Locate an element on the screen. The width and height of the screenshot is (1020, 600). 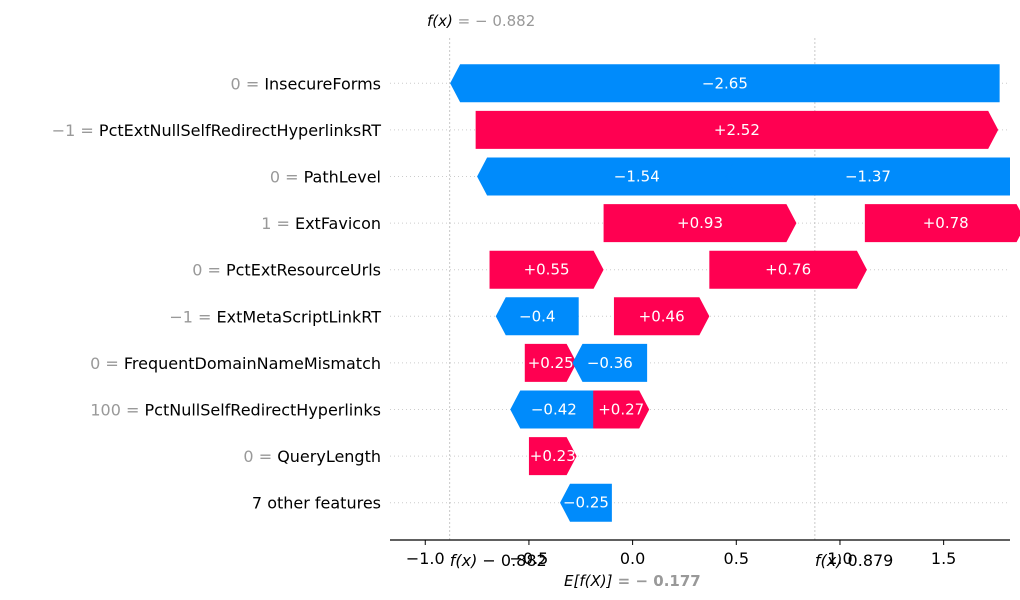
feature-label: 0 = PathLevel is located at coordinates (325, 177).